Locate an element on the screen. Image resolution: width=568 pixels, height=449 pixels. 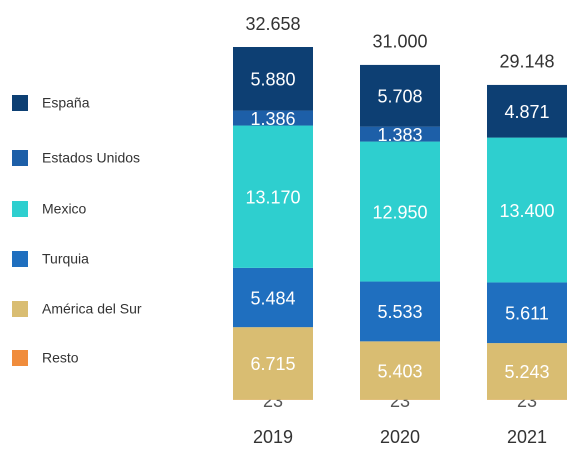
value-label: 12.950 is located at coordinates (399, 212).